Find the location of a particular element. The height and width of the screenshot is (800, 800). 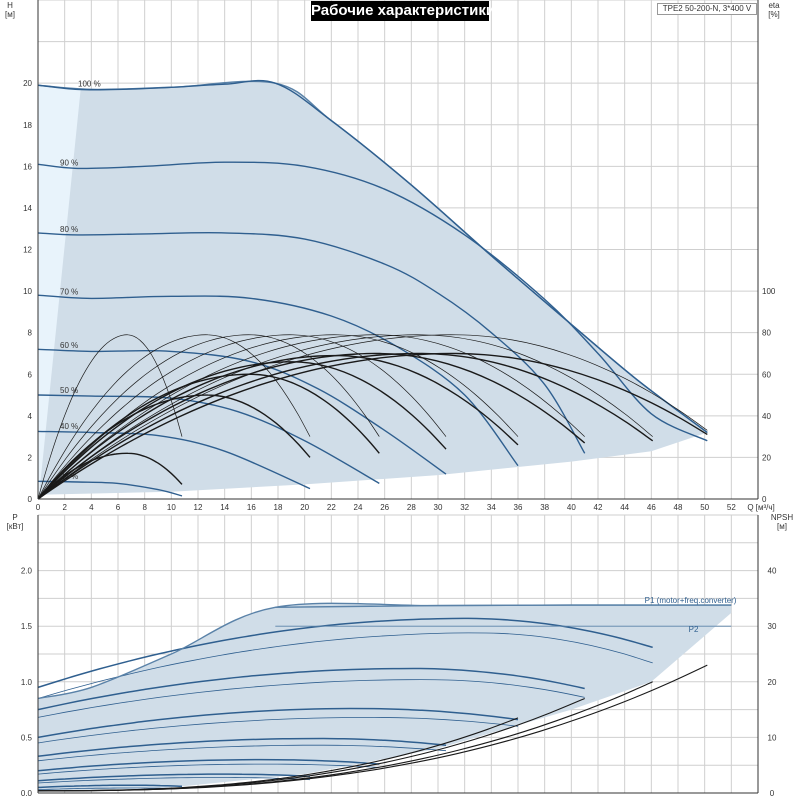

speed-curve-label: 90 % is located at coordinates (69, 162).